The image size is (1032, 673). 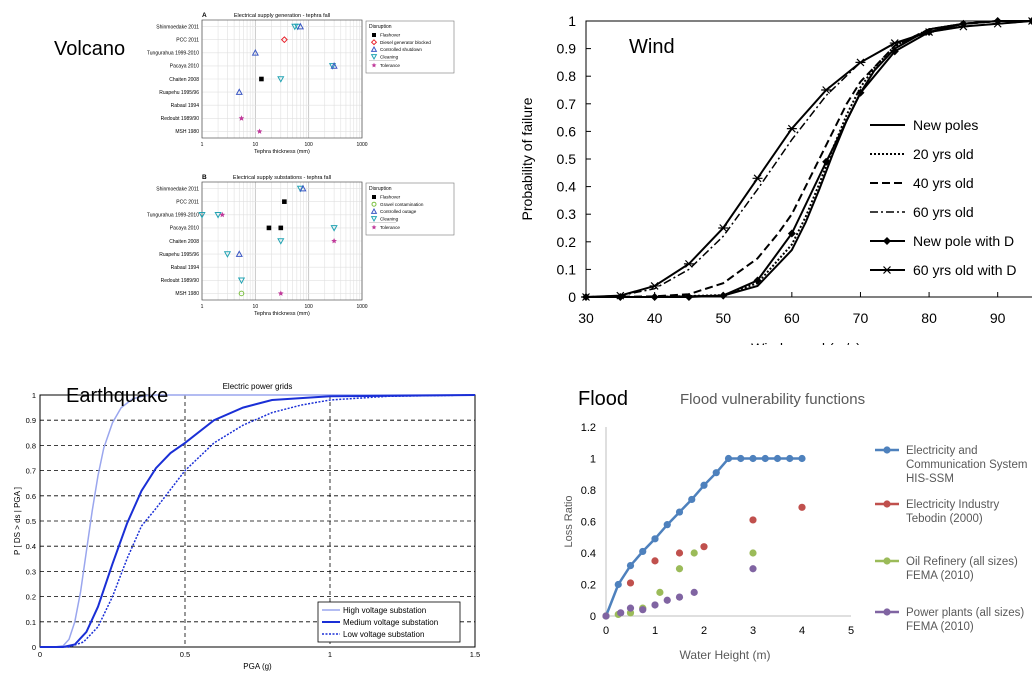 I want to click on x-tick-label: 1, so click(x=330, y=654).